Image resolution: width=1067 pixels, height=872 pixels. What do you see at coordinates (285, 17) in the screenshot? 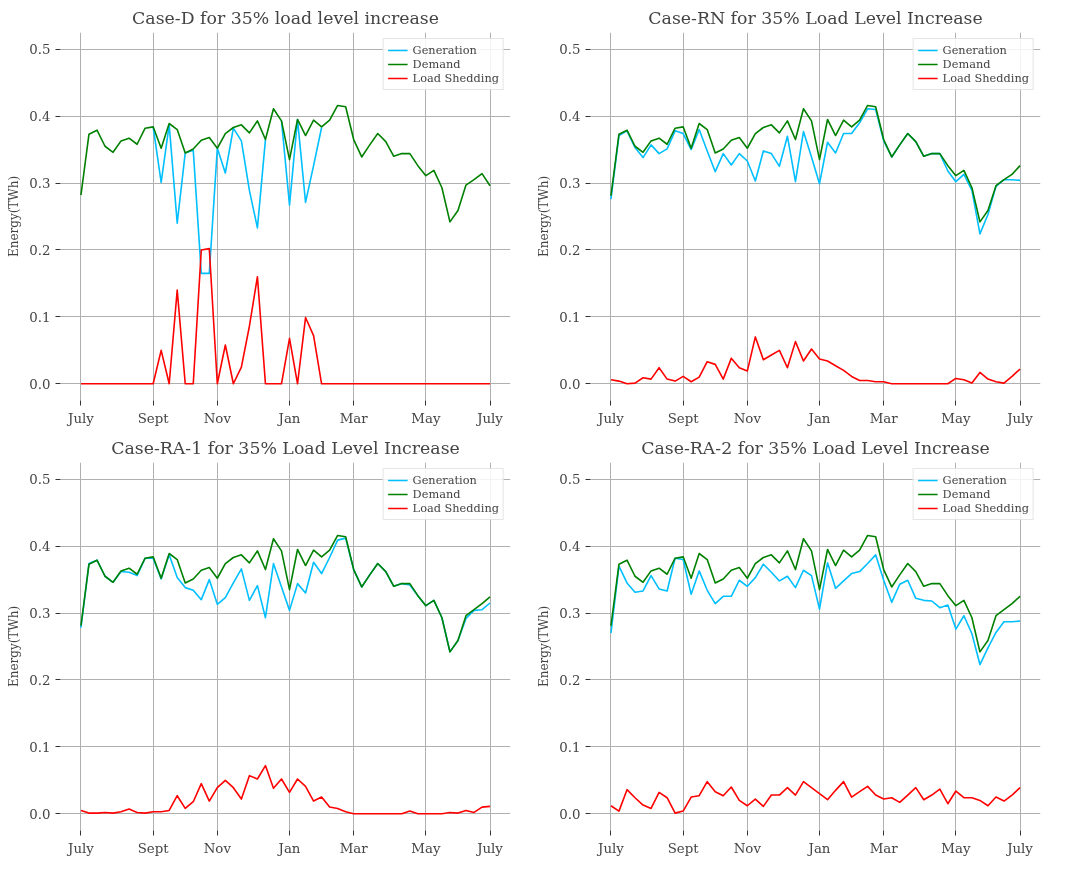
I see `chart-title: Case-D for 35% load level increase` at bounding box center [285, 17].